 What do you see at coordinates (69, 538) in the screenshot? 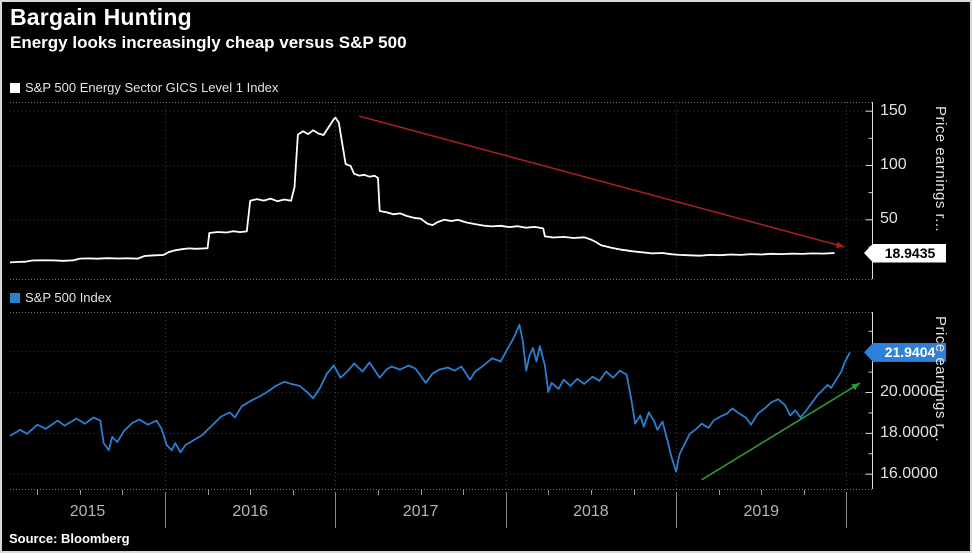
I see `source-credit: Source: Bloomberg` at bounding box center [69, 538].